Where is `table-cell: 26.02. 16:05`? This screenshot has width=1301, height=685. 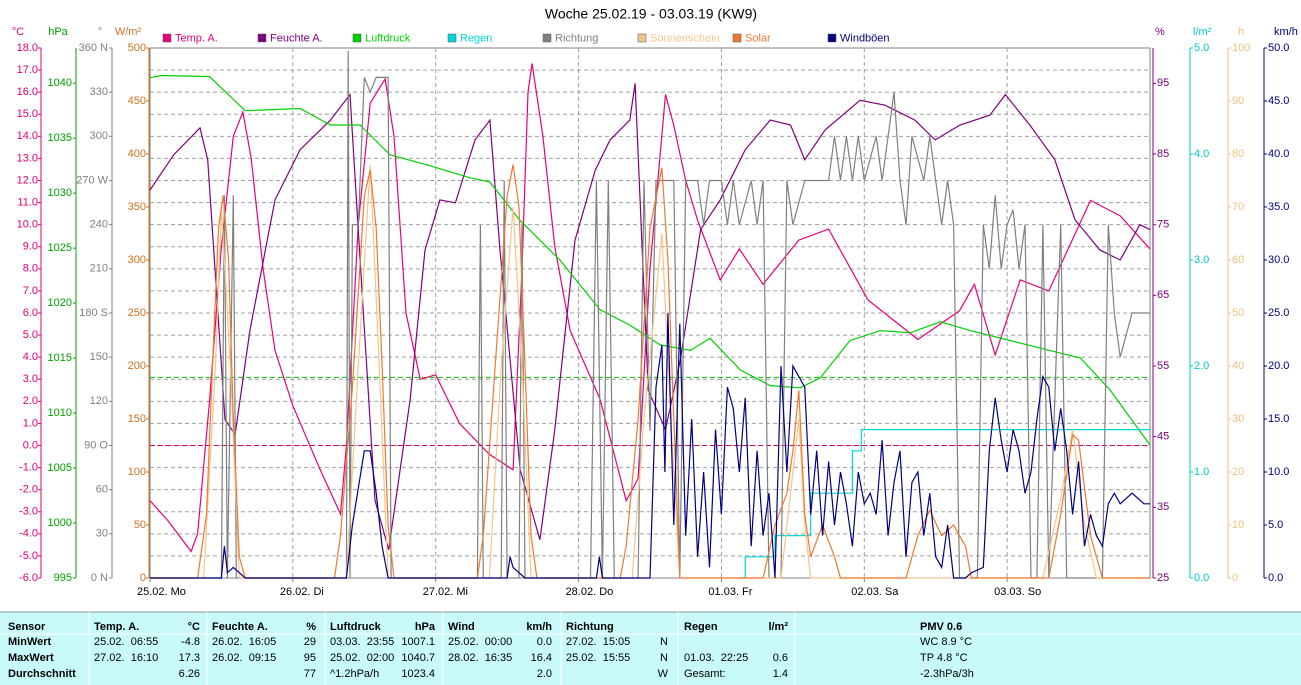
table-cell: 26.02. 16:05 is located at coordinates (244, 642).